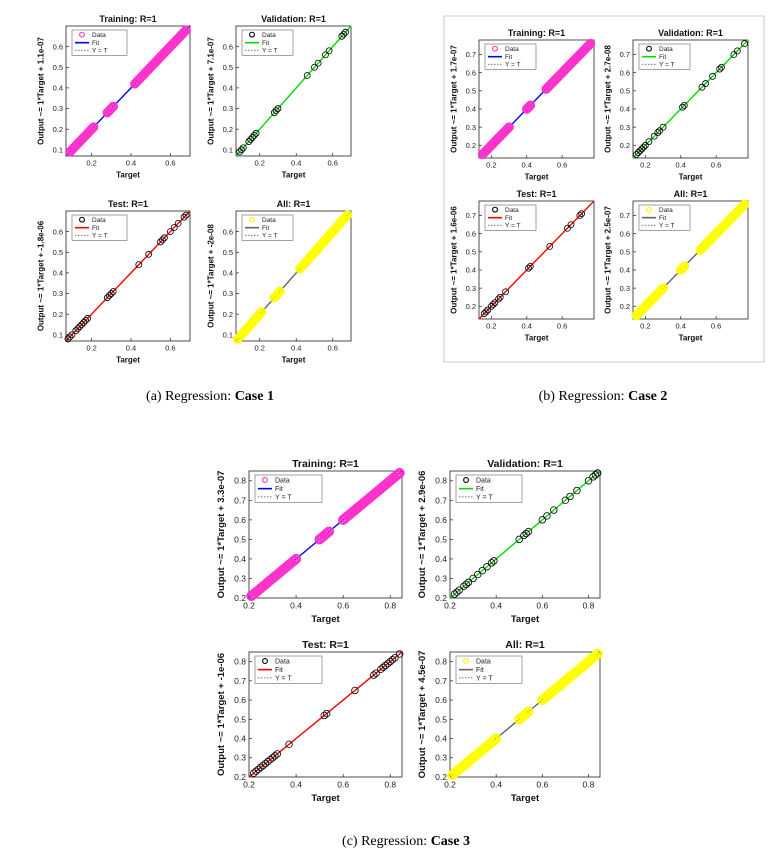 Image resolution: width=774 pixels, height=859 pixels. I want to click on y-tick-label: 0.8, so click(240, 481).